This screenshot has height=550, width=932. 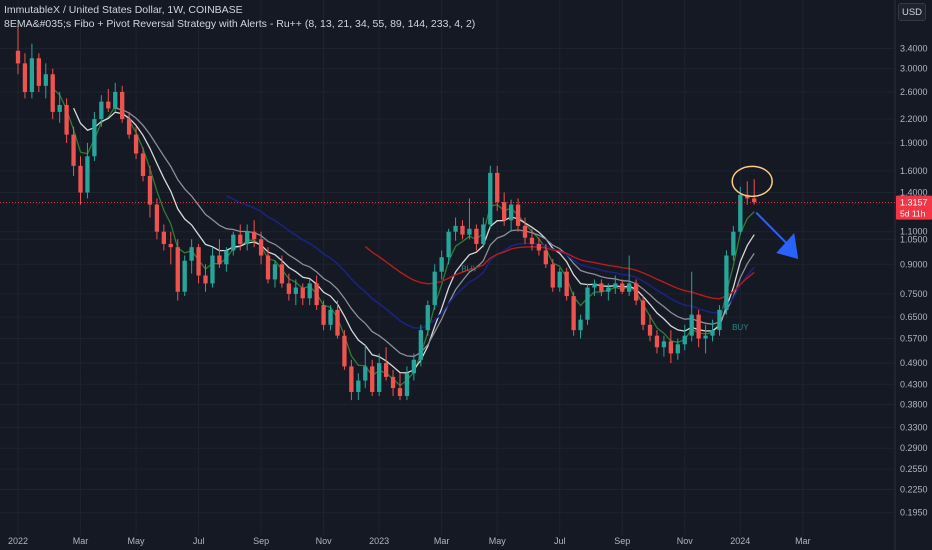 What do you see at coordinates (914, 92) in the screenshot?
I see `price-tick-label: 2.6000` at bounding box center [914, 92].